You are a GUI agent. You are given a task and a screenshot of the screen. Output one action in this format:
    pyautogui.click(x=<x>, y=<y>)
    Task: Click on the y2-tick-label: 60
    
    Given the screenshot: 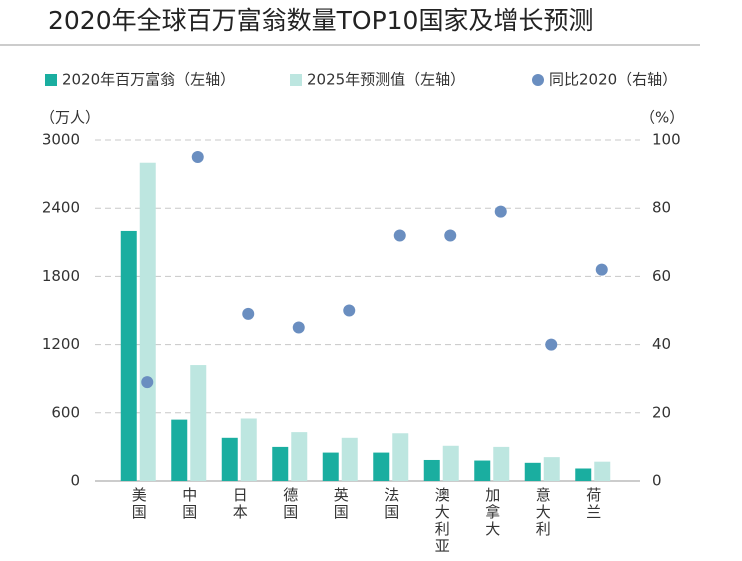 What is the action you would take?
    pyautogui.click(x=661, y=276)
    